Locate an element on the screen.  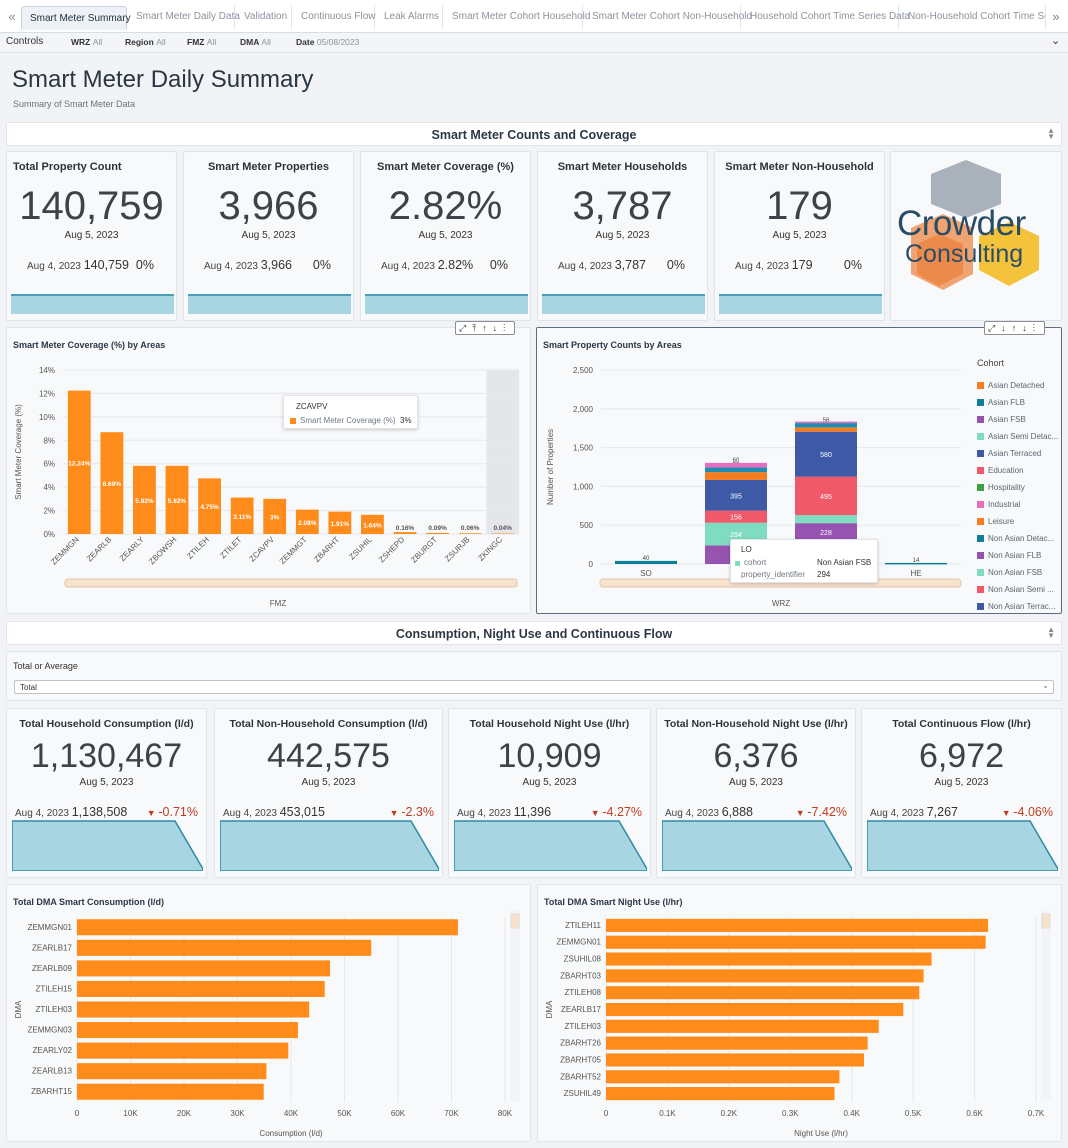
legend-item: Asian Terraced is located at coordinates (1009, 453).